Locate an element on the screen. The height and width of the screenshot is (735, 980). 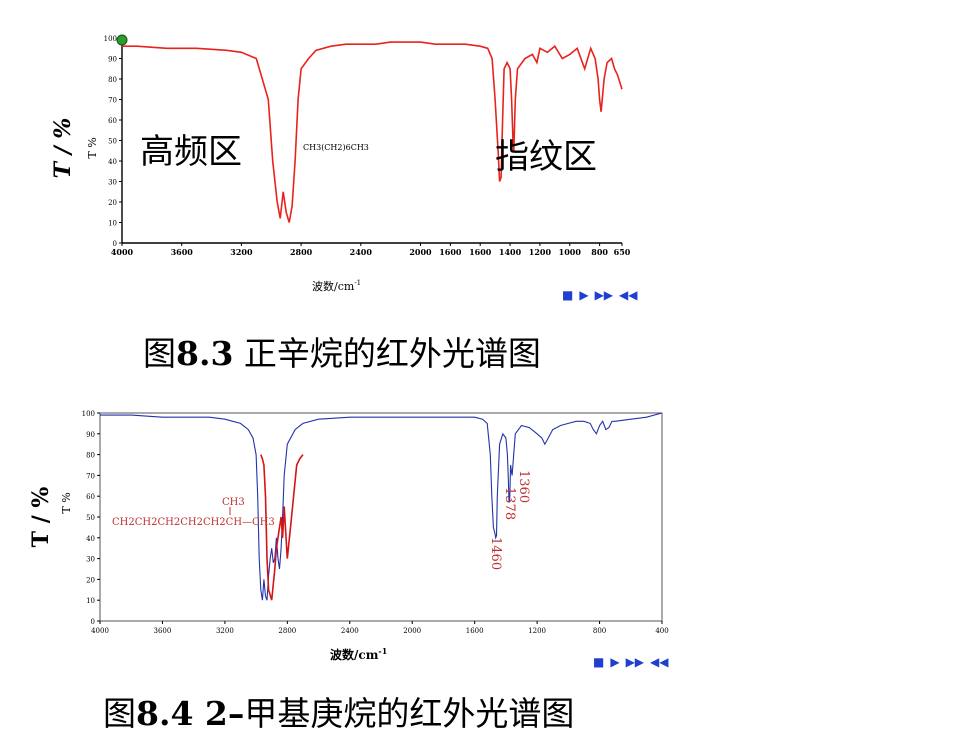
annotation-fingerprint: 指纹区 is located at coordinates (546, 157).